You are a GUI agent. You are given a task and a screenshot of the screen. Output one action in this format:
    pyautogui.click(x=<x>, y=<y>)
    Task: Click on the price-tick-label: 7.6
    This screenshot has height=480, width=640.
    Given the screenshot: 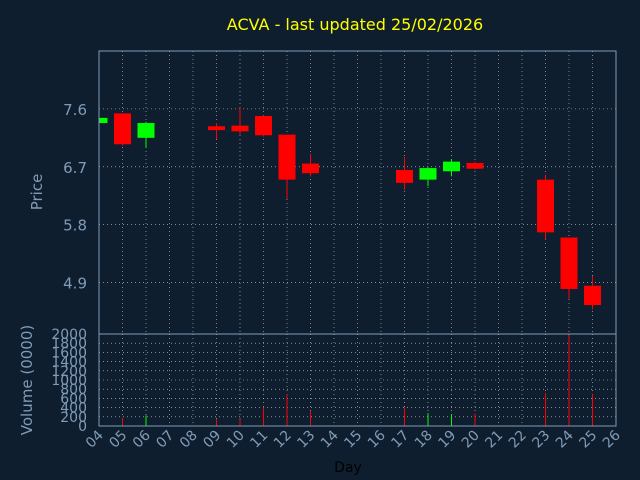 What is the action you would take?
    pyautogui.click(x=75, y=110)
    